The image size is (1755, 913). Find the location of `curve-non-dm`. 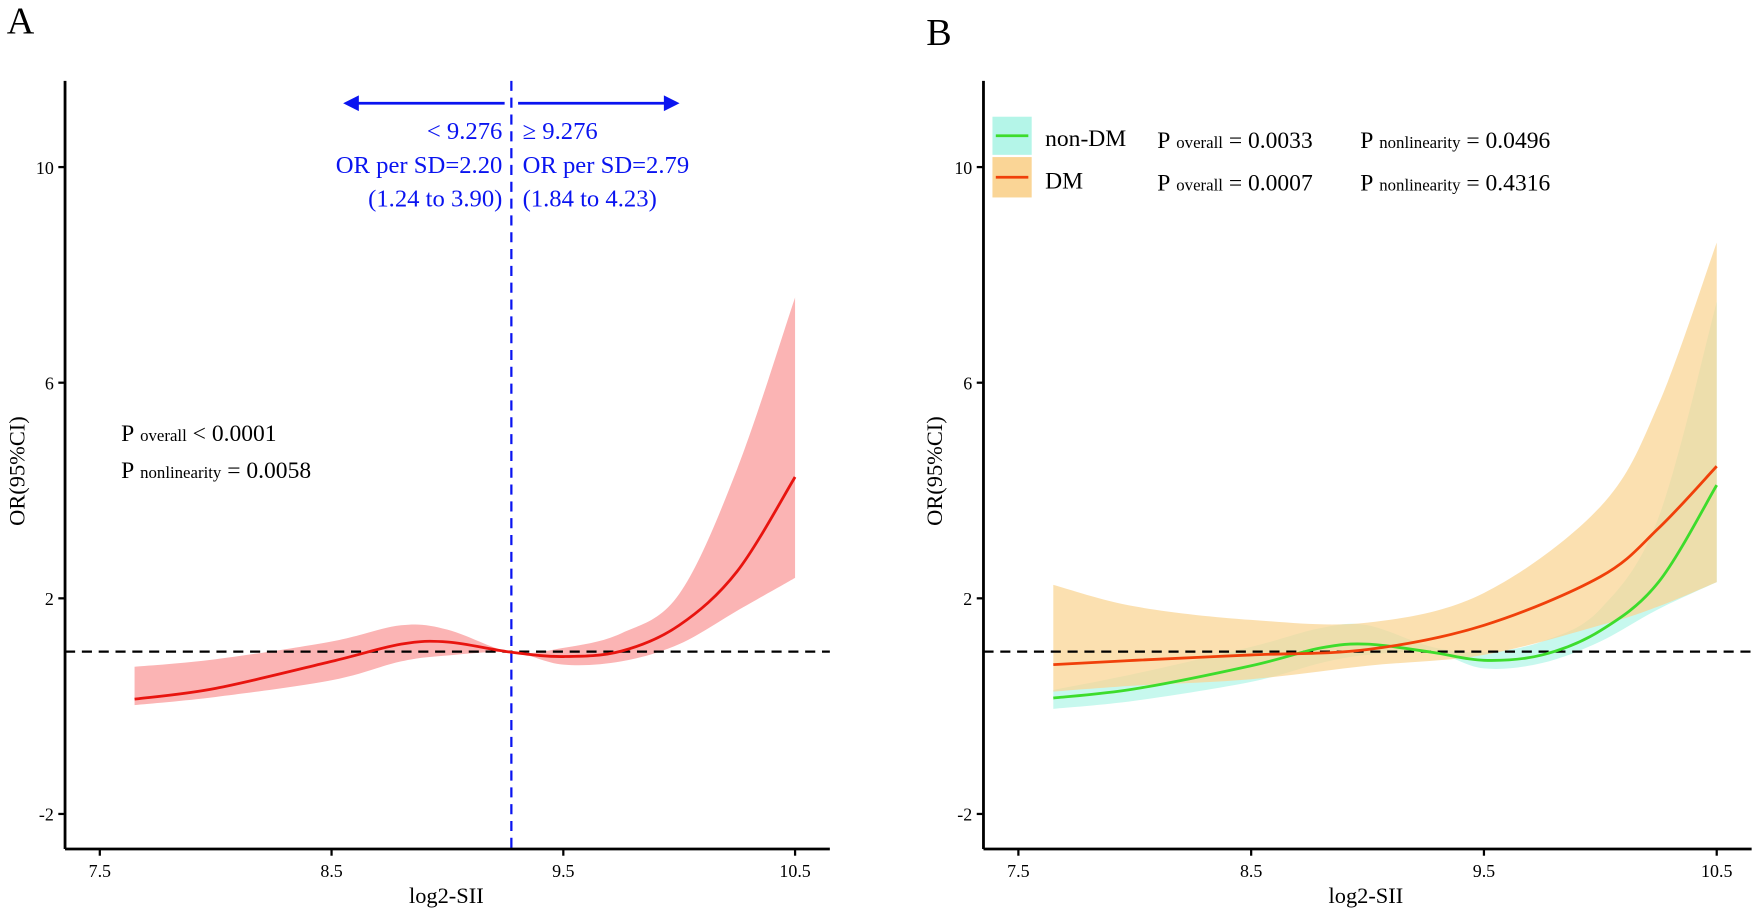

curve-non-dm is located at coordinates (1385, 592).